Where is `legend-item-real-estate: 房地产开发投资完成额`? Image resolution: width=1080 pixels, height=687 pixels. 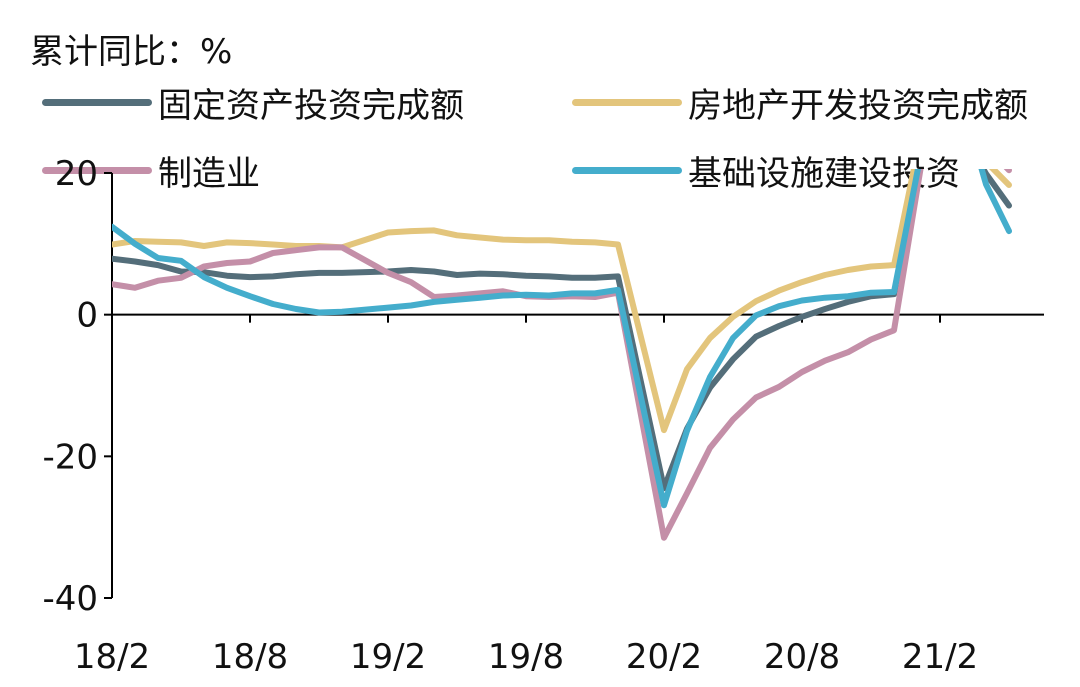
legend-item-real-estate: 房地产开发投资完成额 is located at coordinates (800, 102).